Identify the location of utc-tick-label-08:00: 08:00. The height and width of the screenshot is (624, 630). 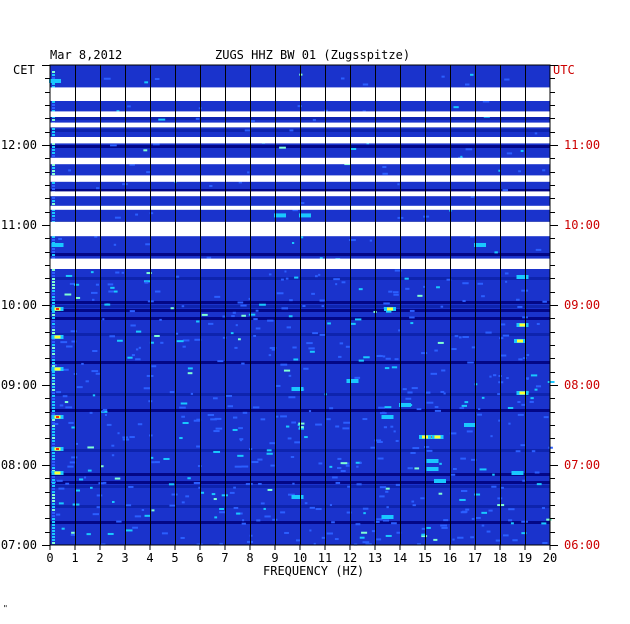
(582, 385).